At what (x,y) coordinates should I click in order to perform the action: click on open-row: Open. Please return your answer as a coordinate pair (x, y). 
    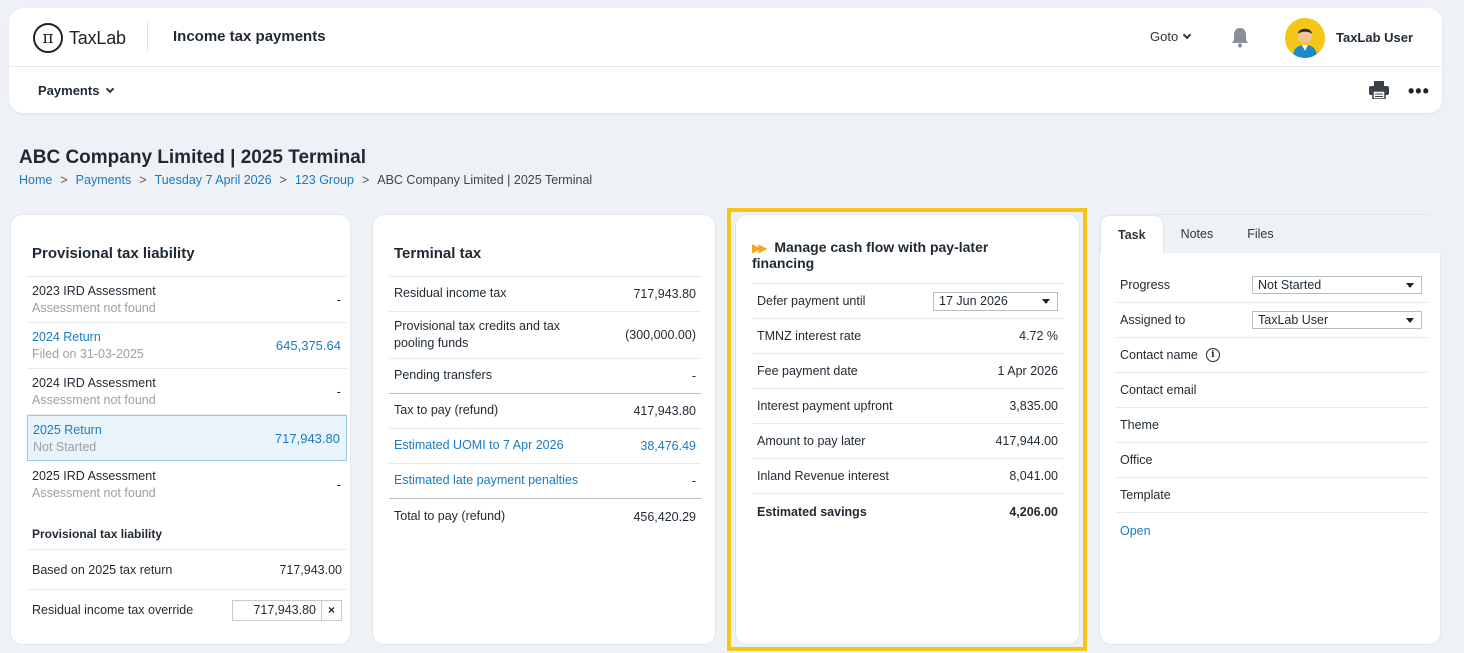
    Looking at the image, I should click on (1271, 530).